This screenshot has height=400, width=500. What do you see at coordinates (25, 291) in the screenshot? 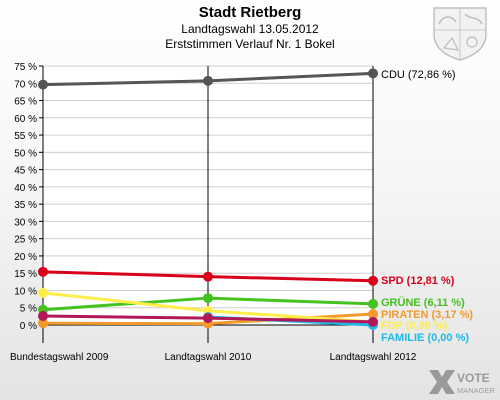
I see `y-tick-label: 10 %` at bounding box center [25, 291].